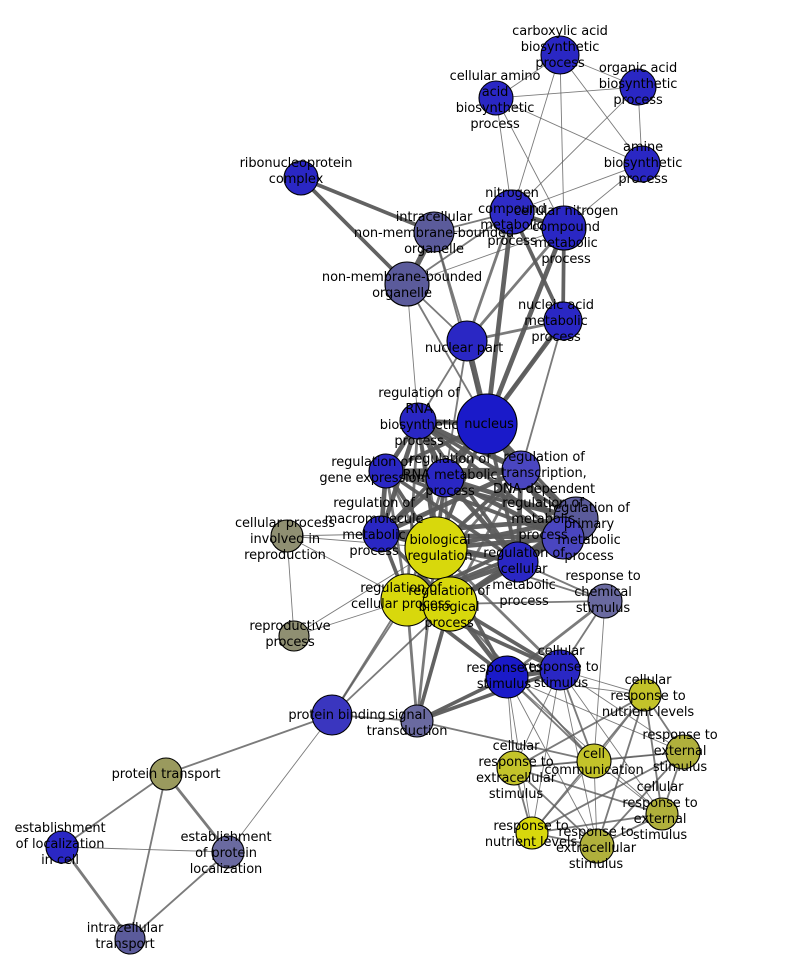  What do you see at coordinates (450, 604) in the screenshot?
I see `graph-node-regulation_of_biological_process` at bounding box center [450, 604].